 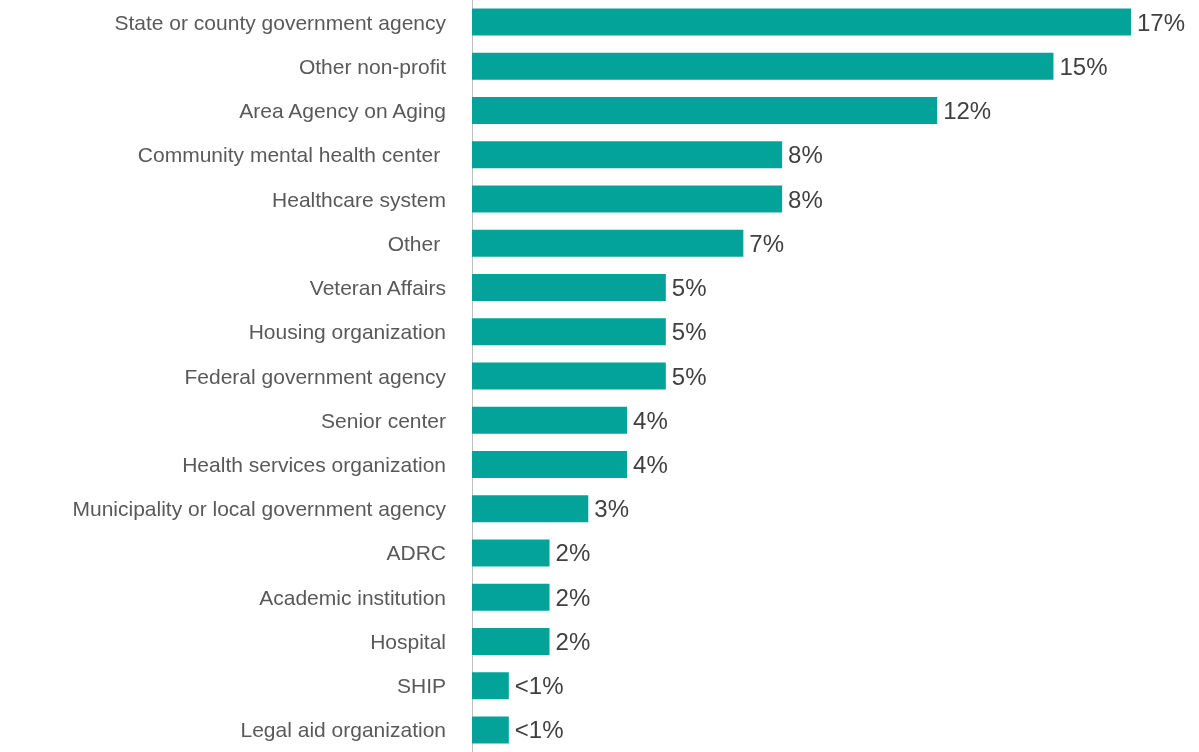 I want to click on y-tick-label: Health services organization, so click(x=314, y=464).